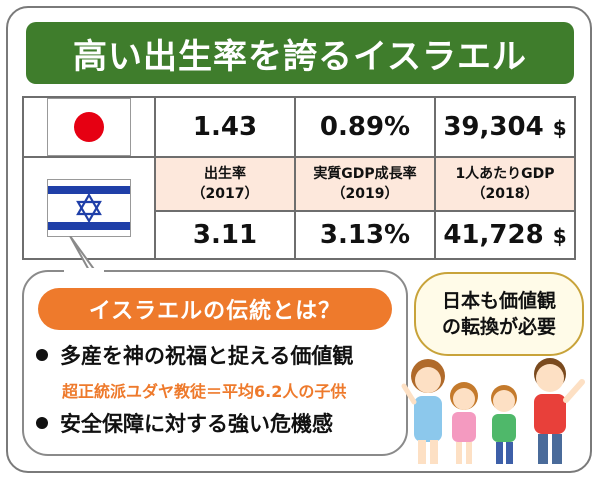 Image resolution: width=600 pixels, height=481 pixels. I want to click on japan-gdp-per-capita: 39,304 $, so click(505, 127).